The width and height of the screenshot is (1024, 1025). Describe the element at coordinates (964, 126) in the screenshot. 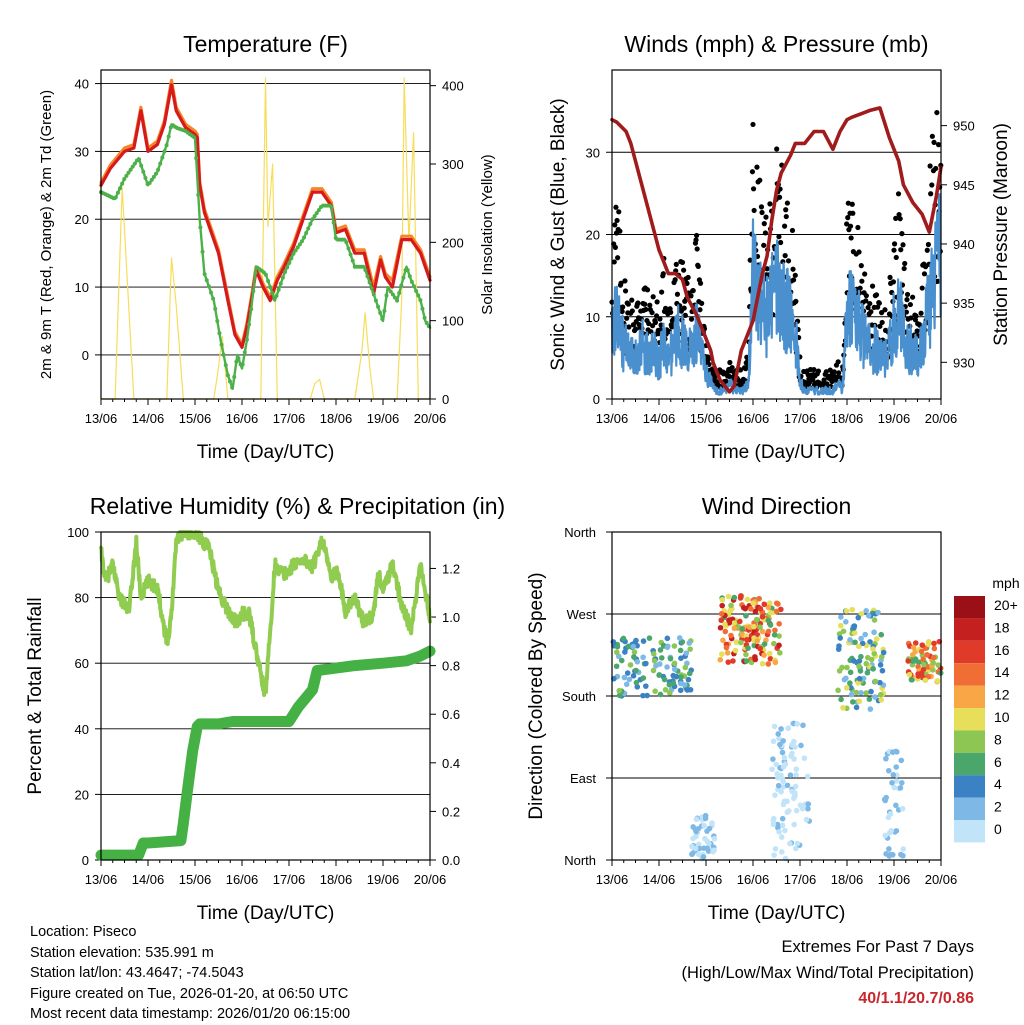

I see `y2-tick-label: 950` at that location.